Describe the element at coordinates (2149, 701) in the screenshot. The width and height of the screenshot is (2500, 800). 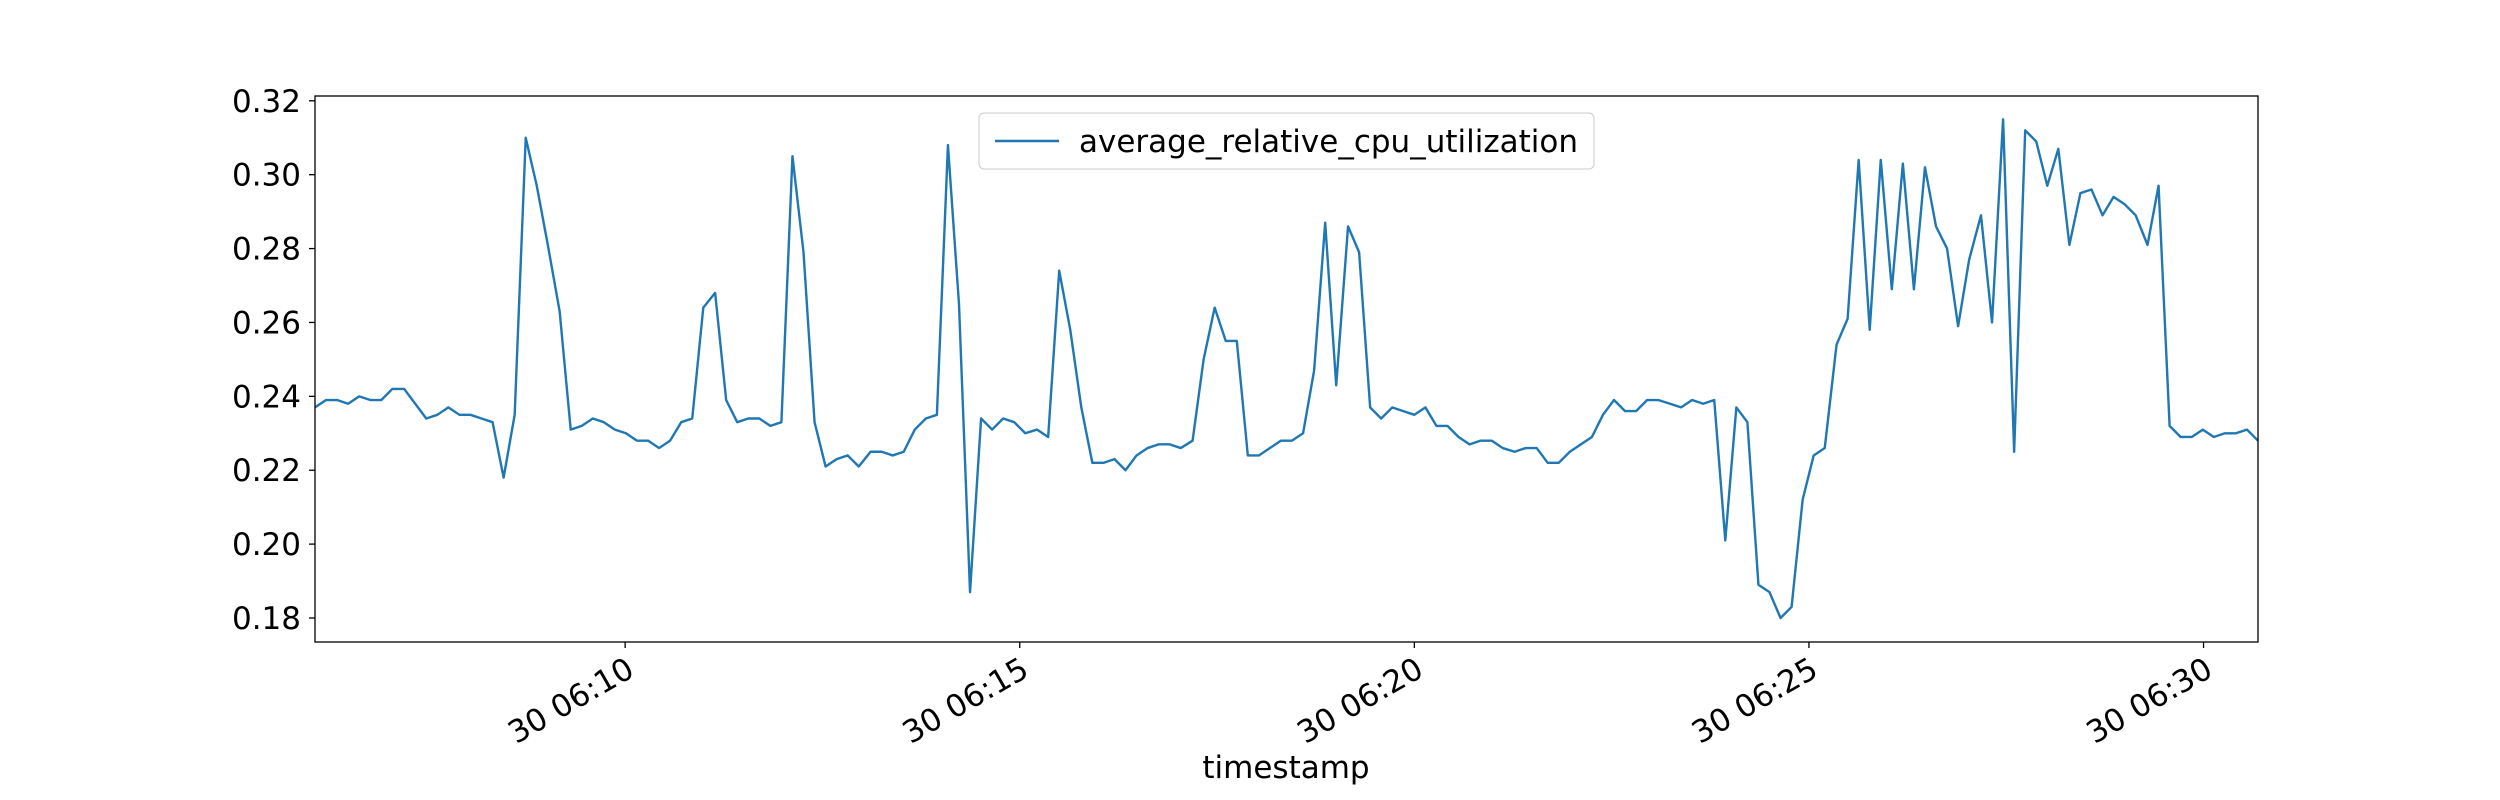
I see `x-tick-label: 30 06:30` at that location.